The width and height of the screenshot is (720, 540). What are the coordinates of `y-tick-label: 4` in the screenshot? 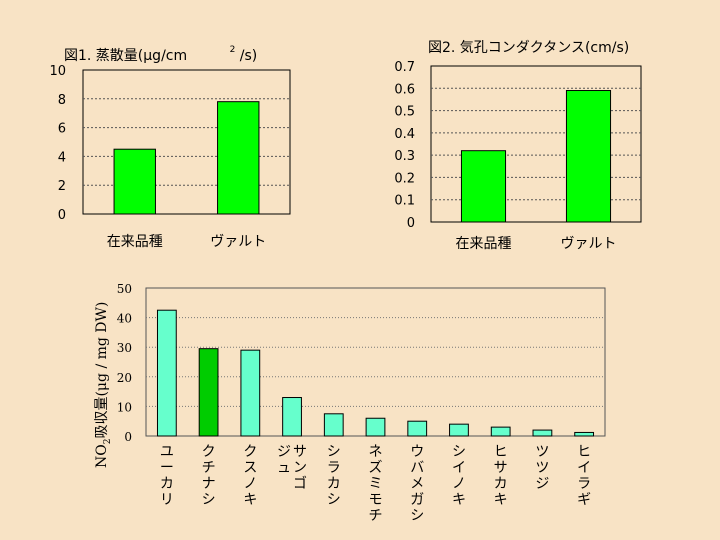 It's located at (62, 157).